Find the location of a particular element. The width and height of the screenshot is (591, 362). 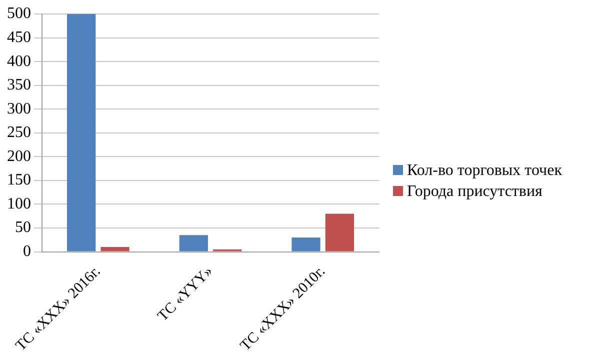

y-tick-label: 250 is located at coordinates (19, 133).